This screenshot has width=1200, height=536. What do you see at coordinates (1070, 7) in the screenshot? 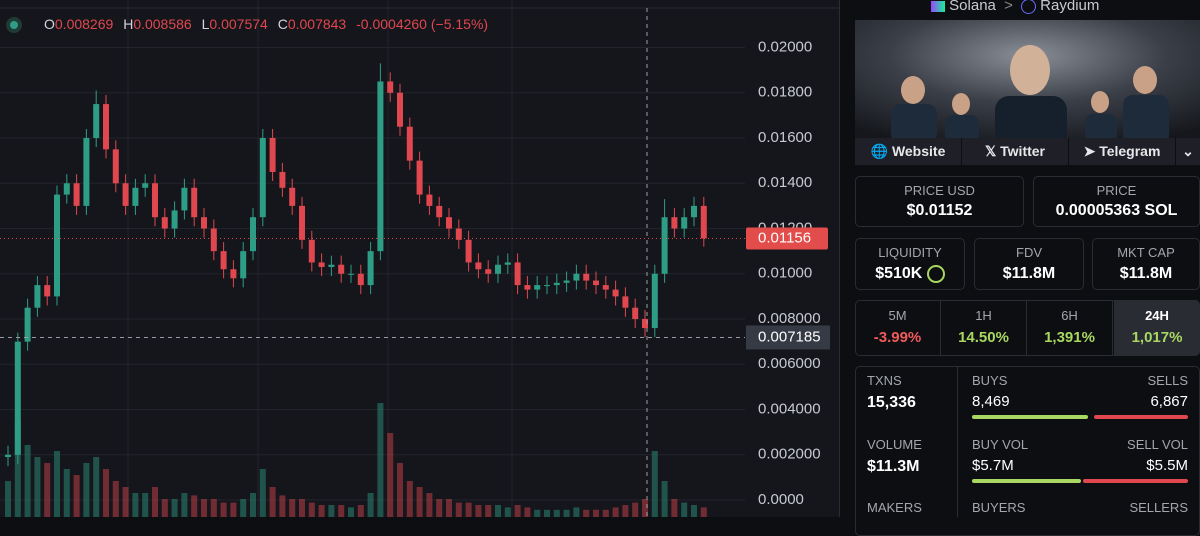
I see `dex-name: Raydium` at bounding box center [1070, 7].